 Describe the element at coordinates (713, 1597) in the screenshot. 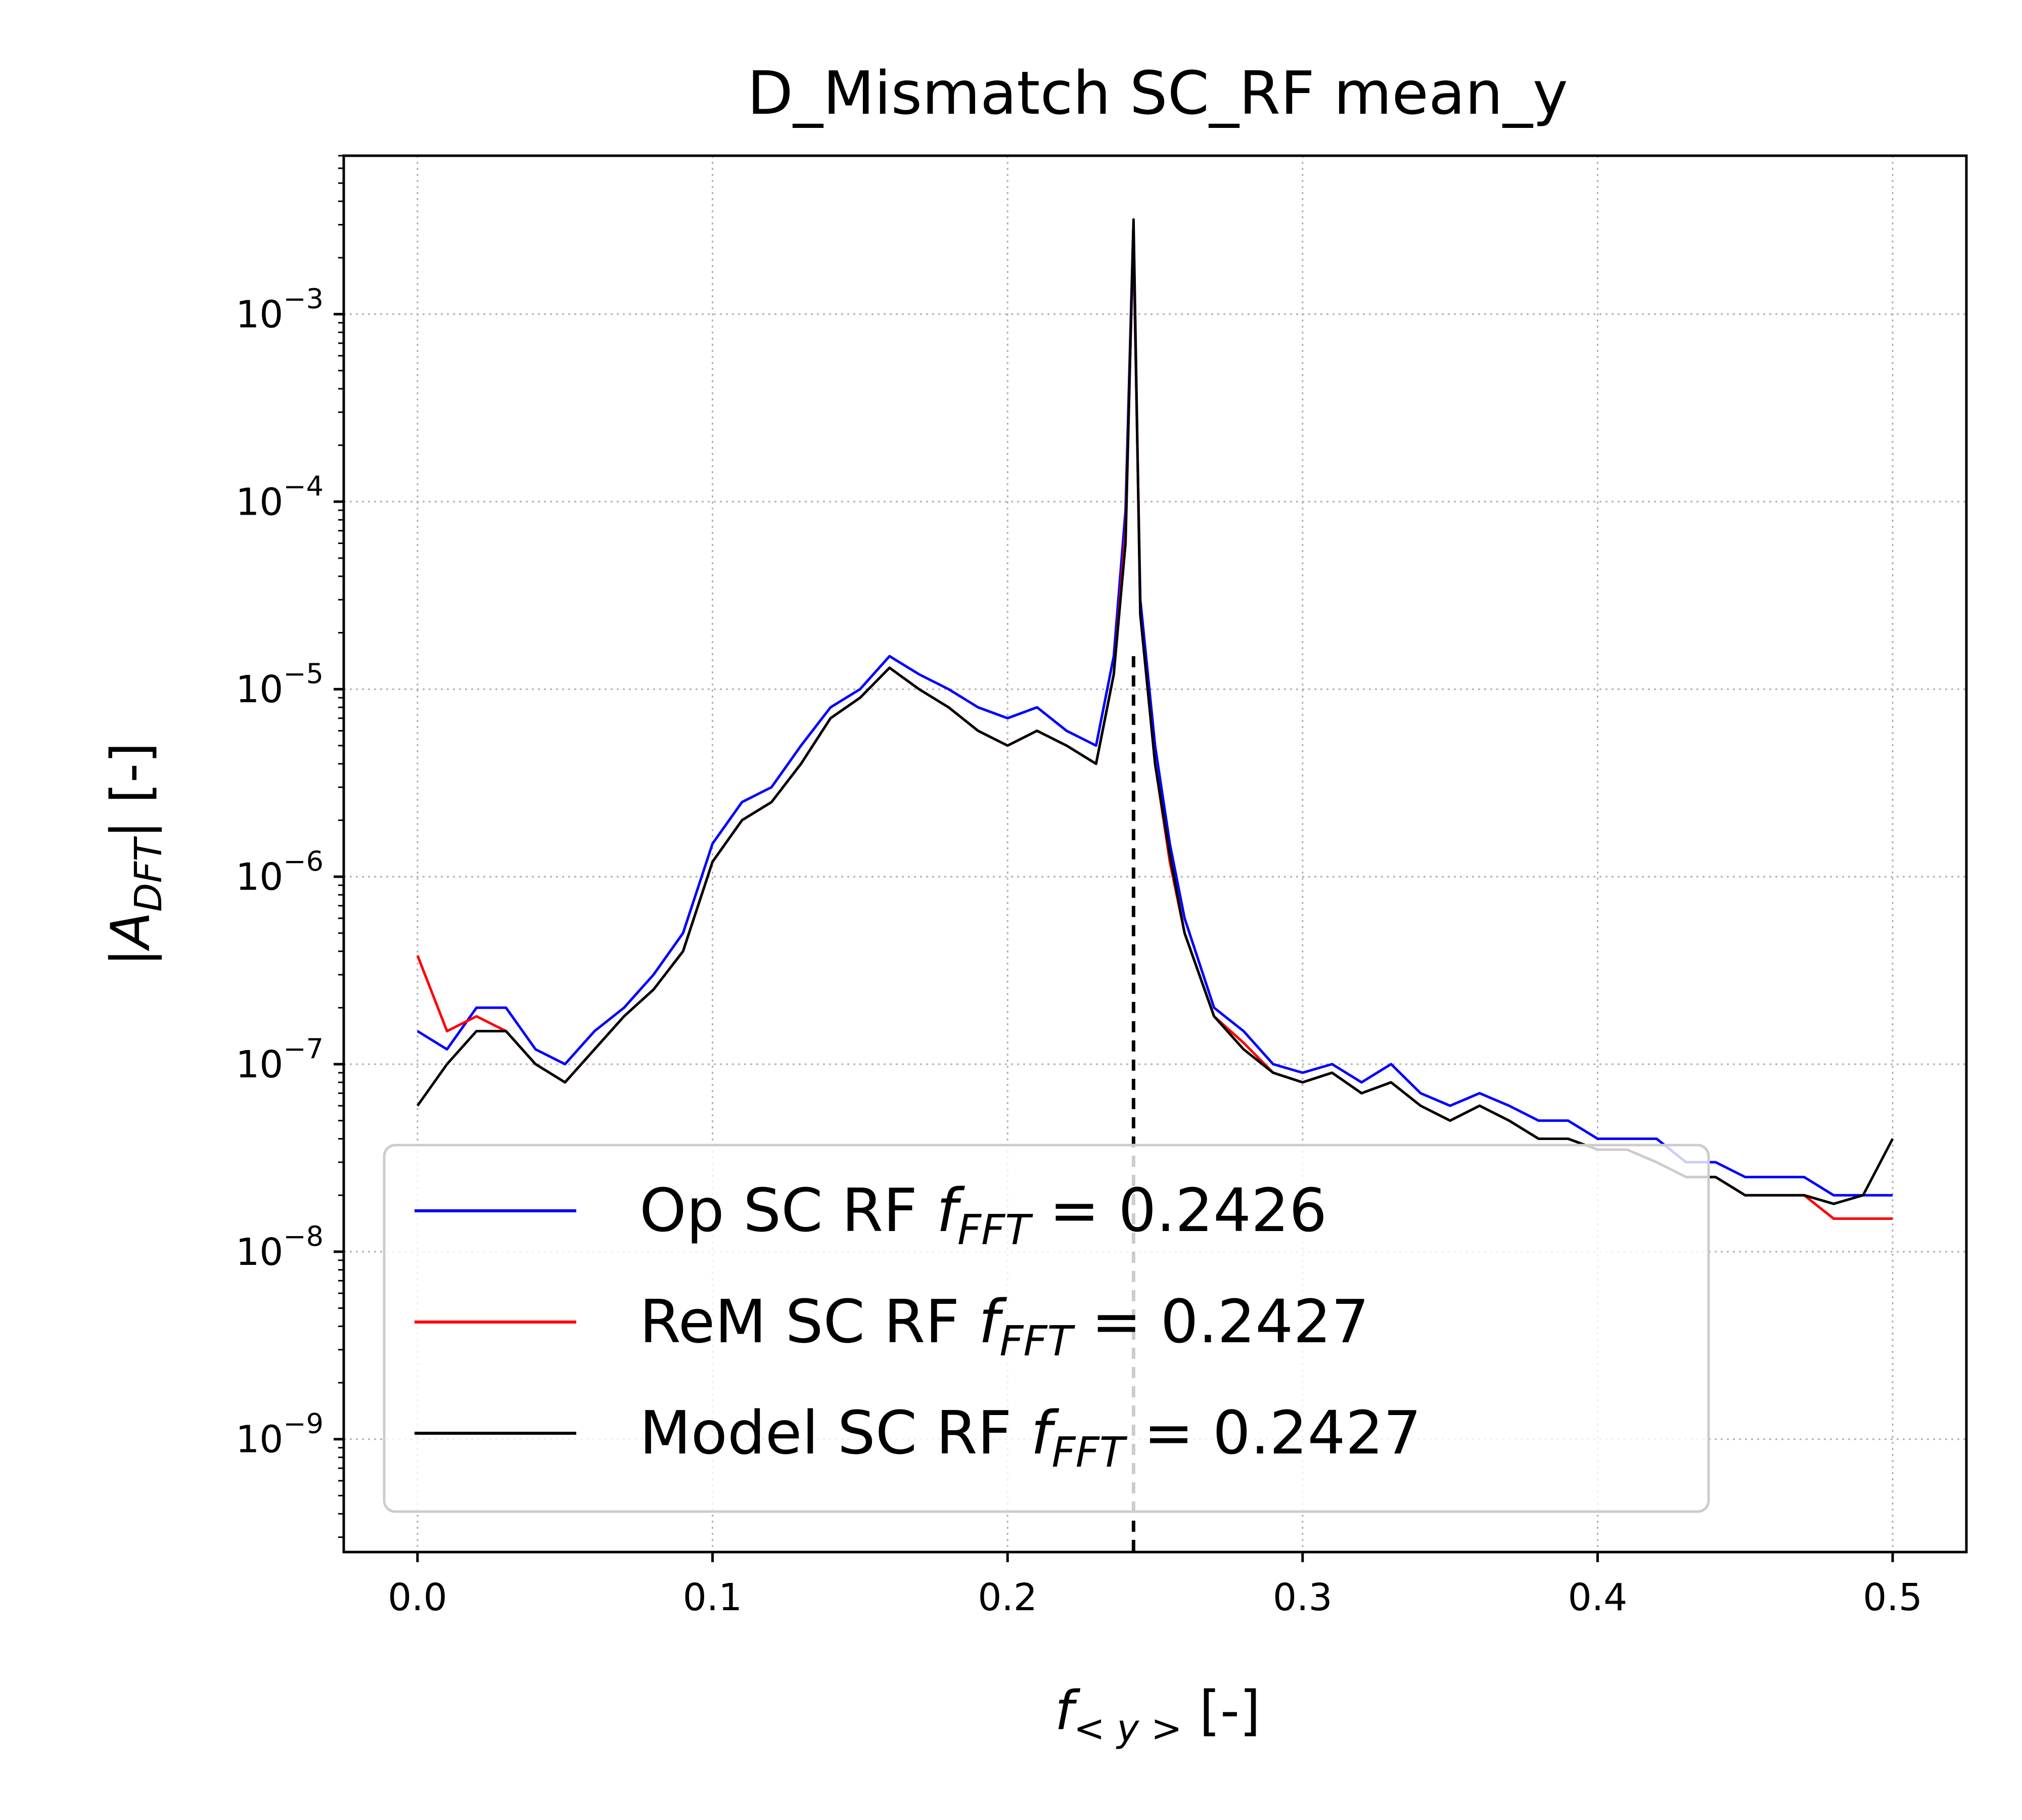

I see `x-tick-label: 0.1` at that location.